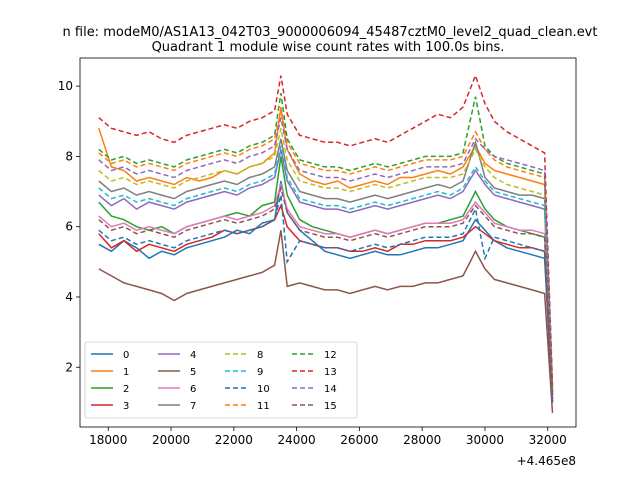 Image resolution: width=640 pixels, height=480 pixels. What do you see at coordinates (330, 389) in the screenshot?
I see `legend-label-14: 14` at bounding box center [330, 389].